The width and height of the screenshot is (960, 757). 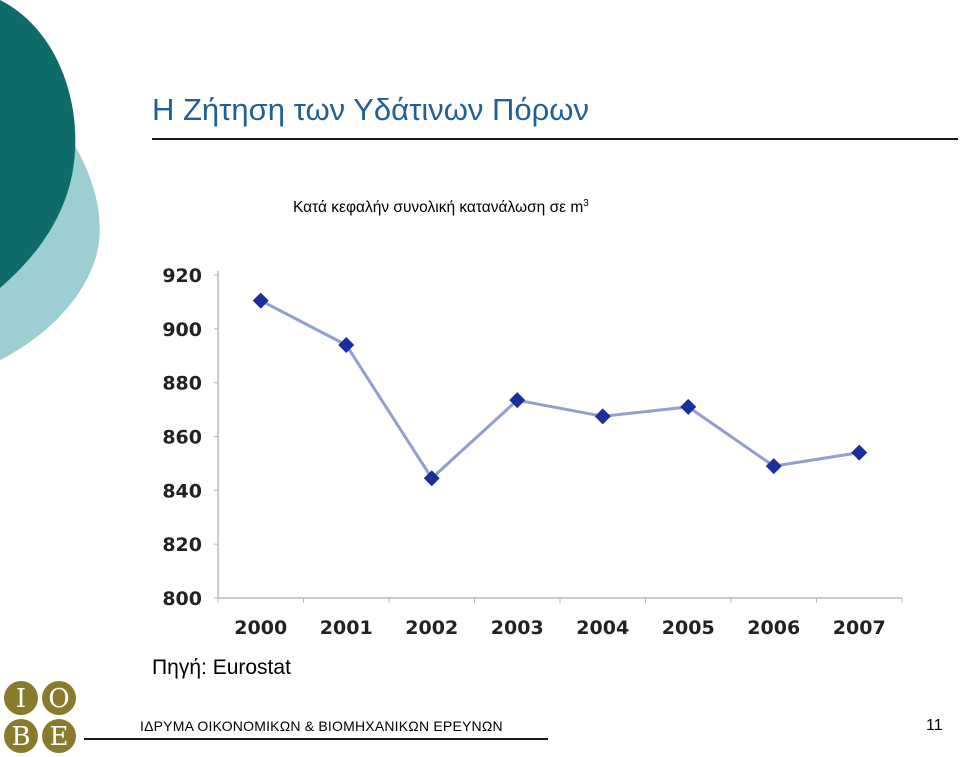 I want to click on y-tick-label: 820, so click(x=182, y=545).